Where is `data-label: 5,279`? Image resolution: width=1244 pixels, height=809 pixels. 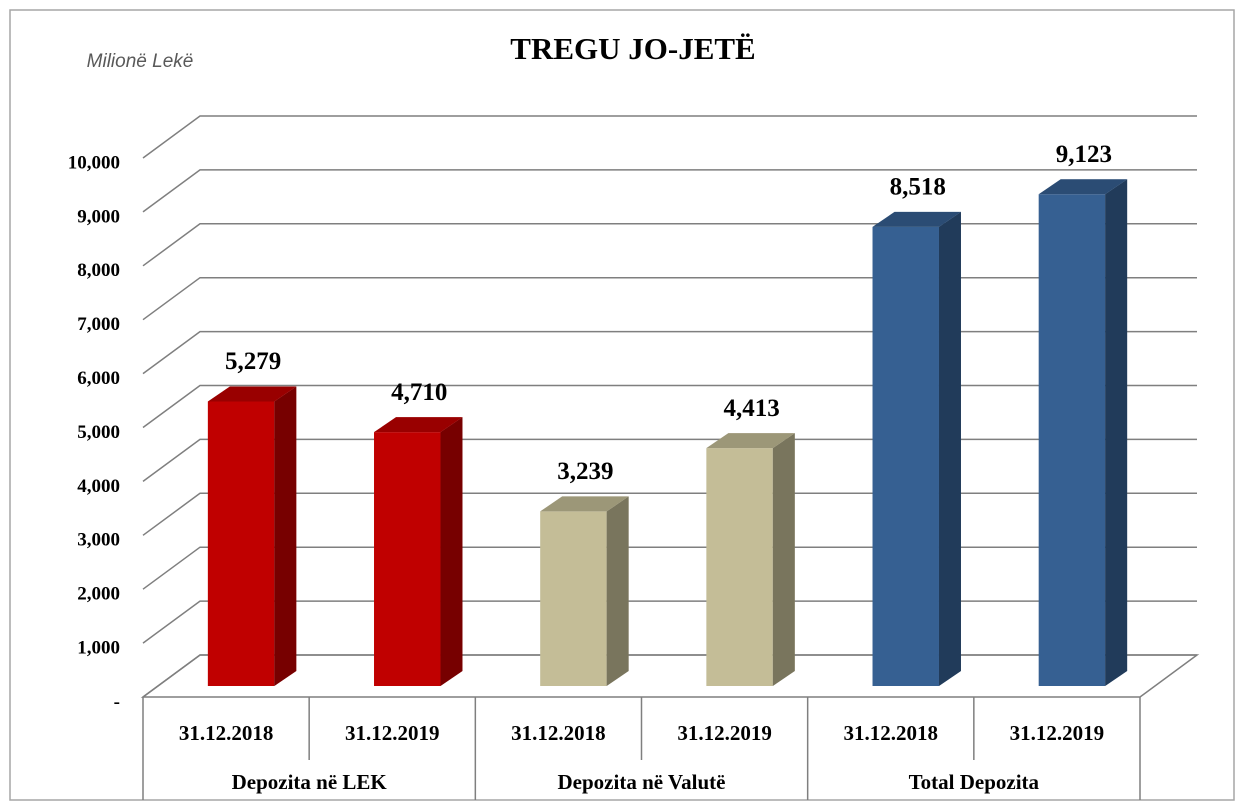 data-label: 5,279 is located at coordinates (253, 361).